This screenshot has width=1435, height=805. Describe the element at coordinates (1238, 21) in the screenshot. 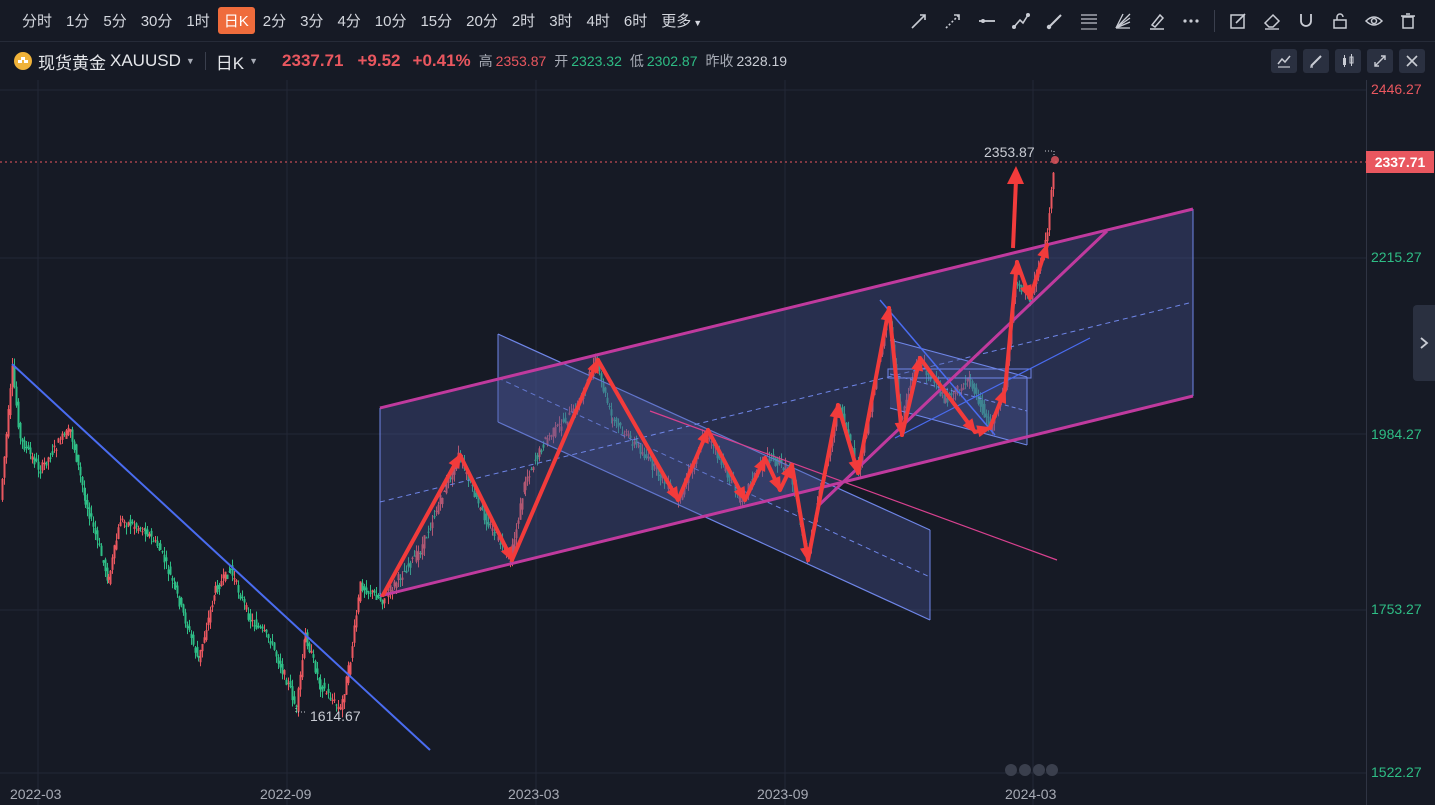

I see `edit-note-icon` at that location.